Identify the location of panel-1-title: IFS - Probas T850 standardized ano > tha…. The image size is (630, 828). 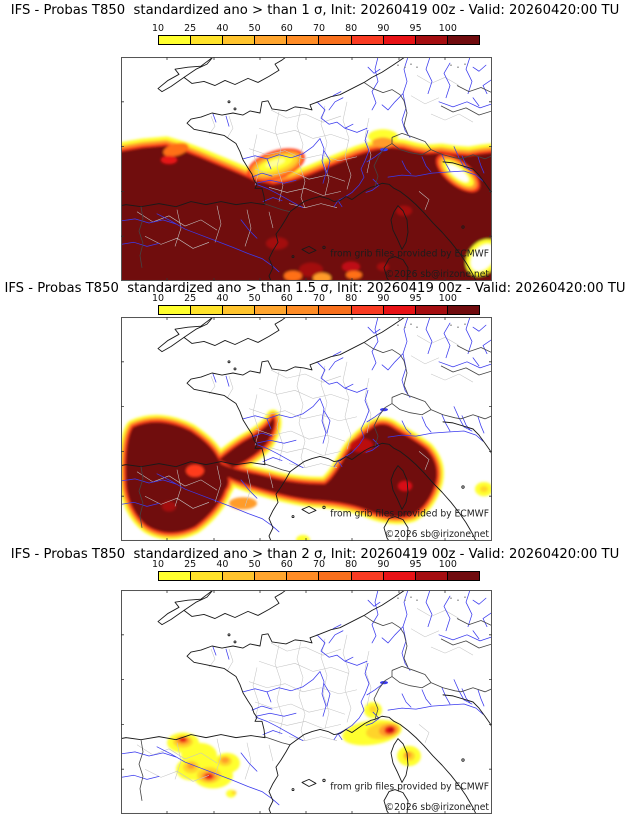
(315, 10).